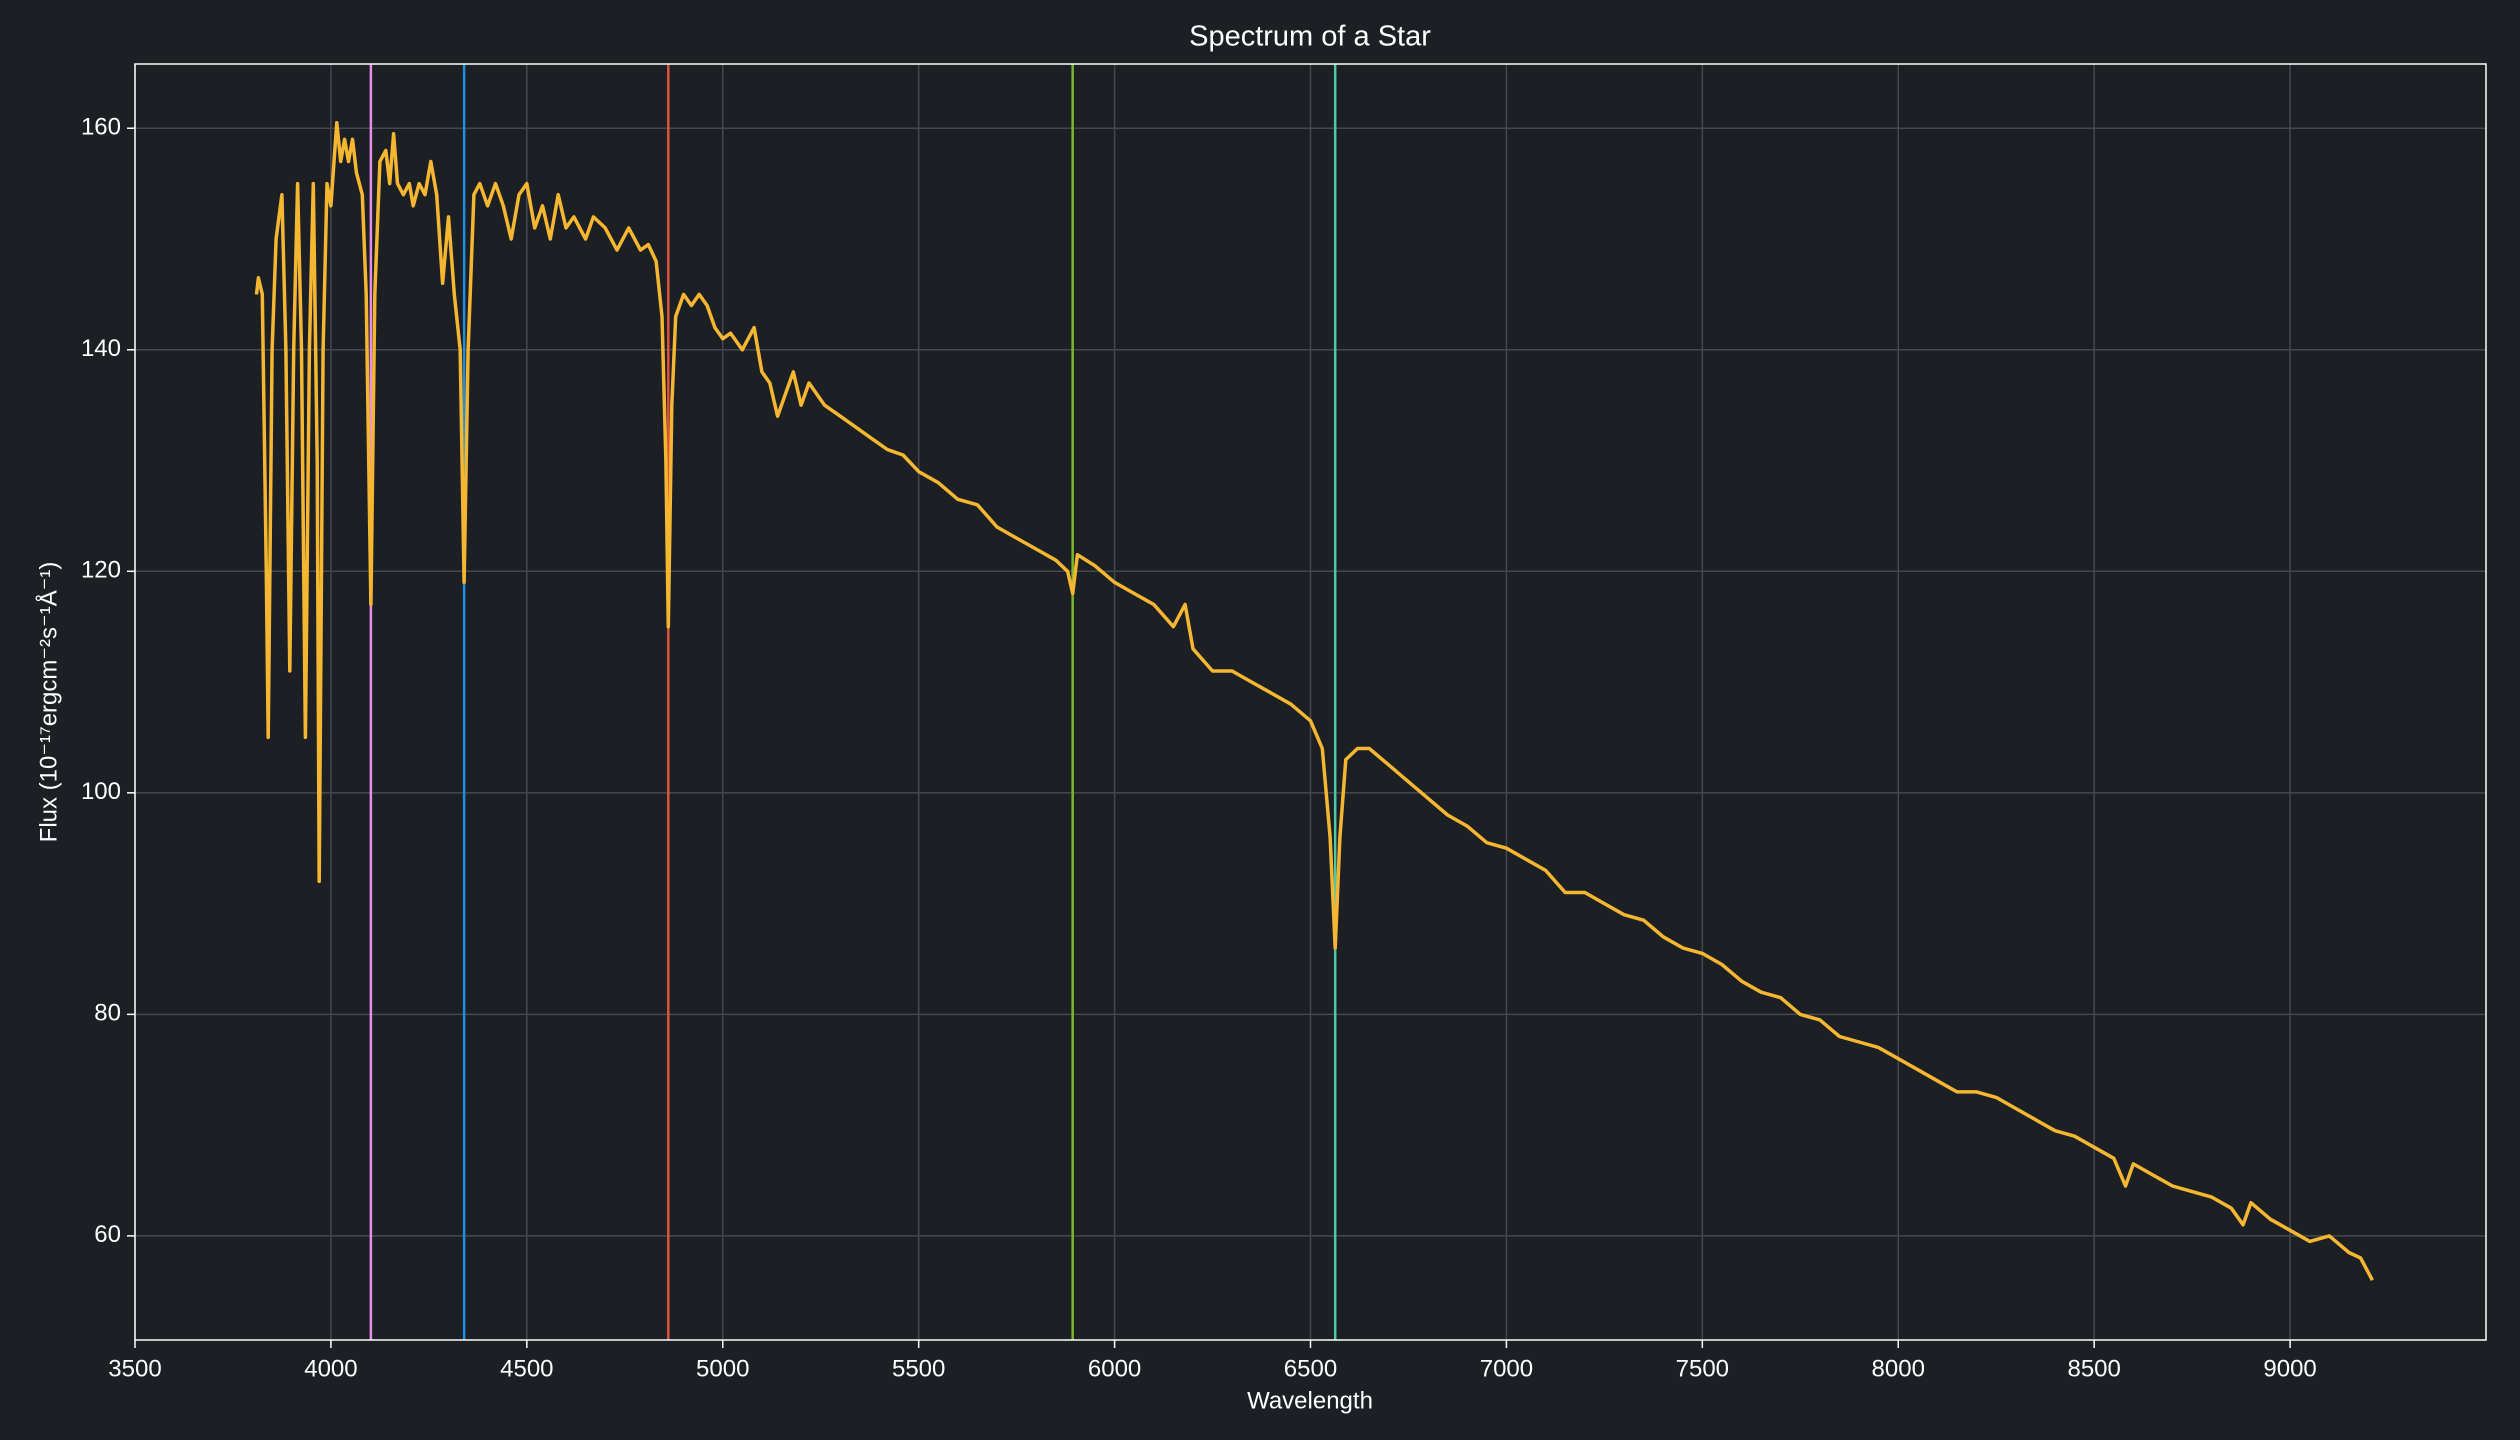 This screenshot has height=1440, width=2520. What do you see at coordinates (2093, 1368) in the screenshot?
I see `x-tick-label: 8500` at bounding box center [2093, 1368].